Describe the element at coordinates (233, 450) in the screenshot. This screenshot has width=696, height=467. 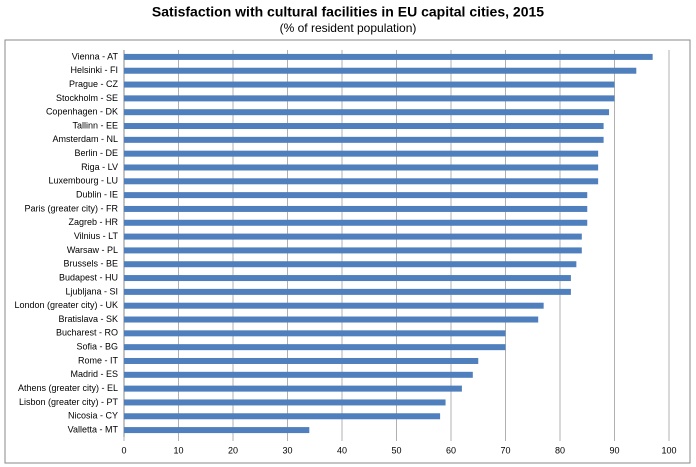
I see `x-tick-label: 20` at that location.